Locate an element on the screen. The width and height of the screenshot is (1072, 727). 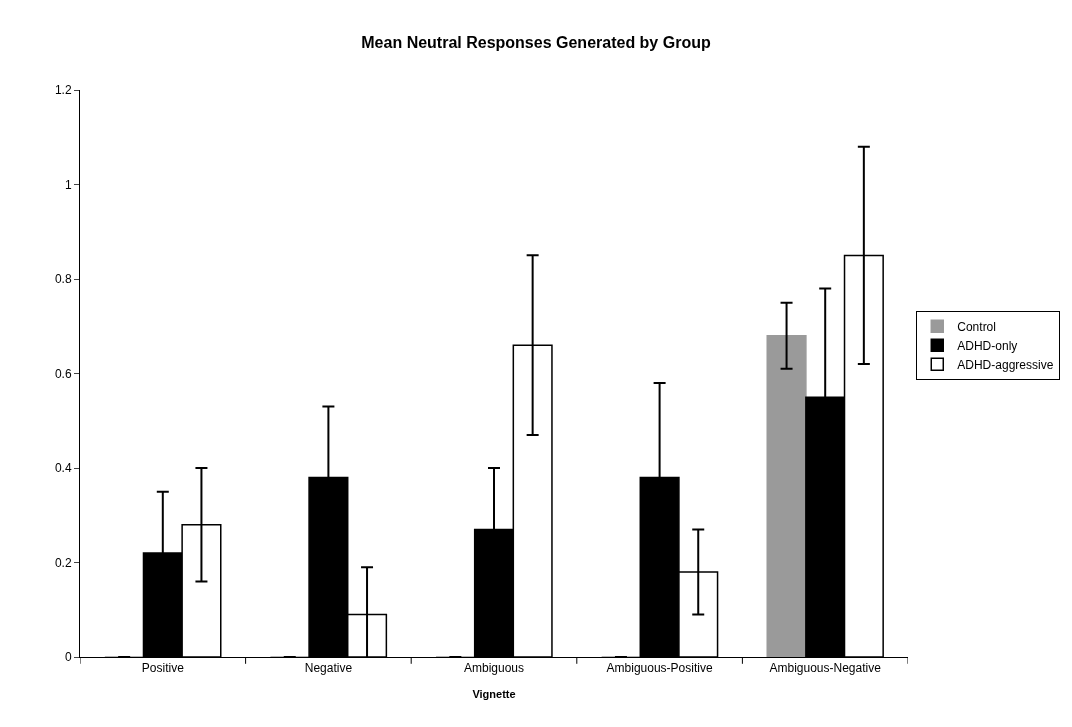
y-tick-label: 0.8 is located at coordinates (63, 279).